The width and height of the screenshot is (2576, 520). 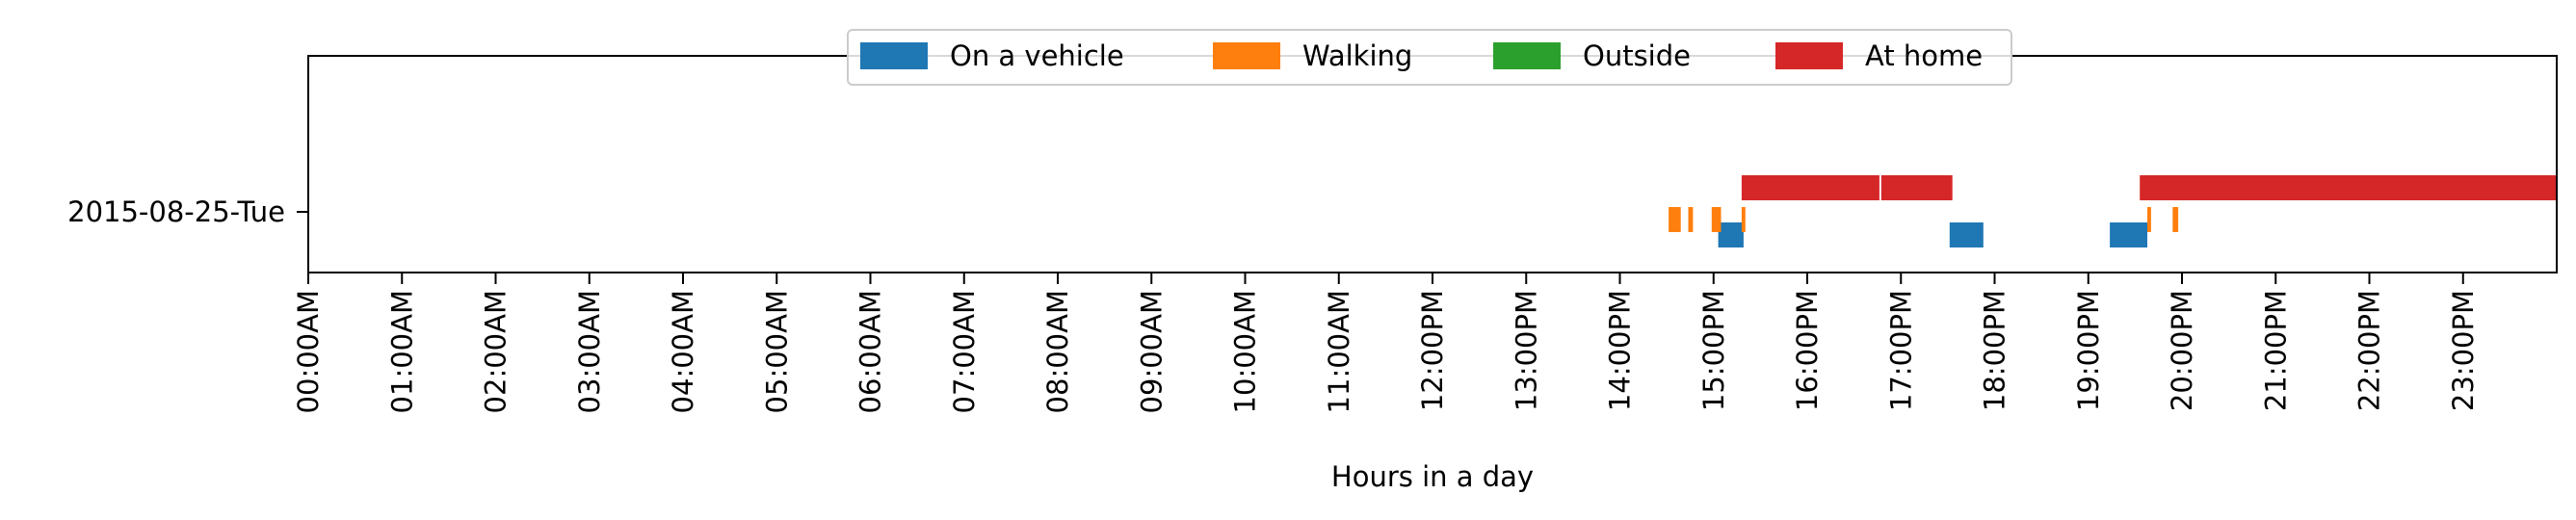 I want to click on x-tick-label-3: 03:00AM, so click(x=589, y=351).